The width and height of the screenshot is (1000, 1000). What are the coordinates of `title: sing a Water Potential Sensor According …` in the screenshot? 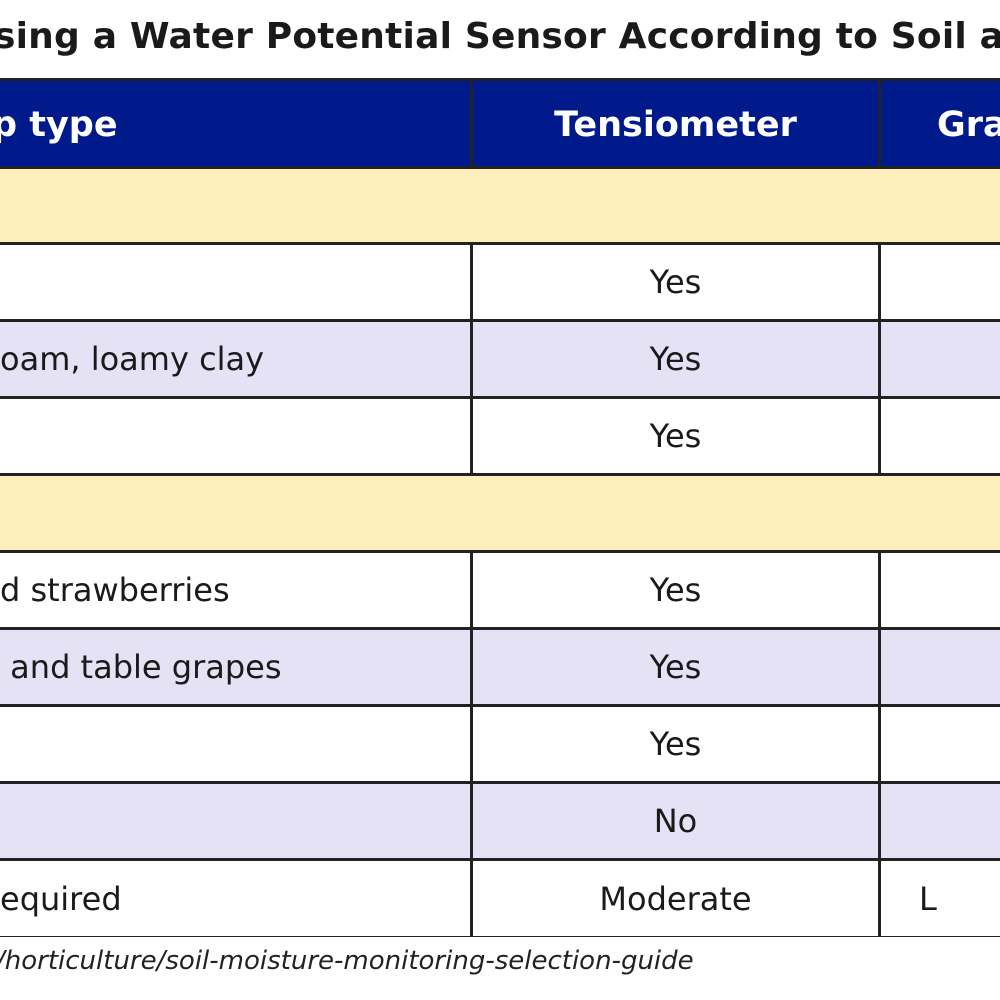 It's located at (500, 36).